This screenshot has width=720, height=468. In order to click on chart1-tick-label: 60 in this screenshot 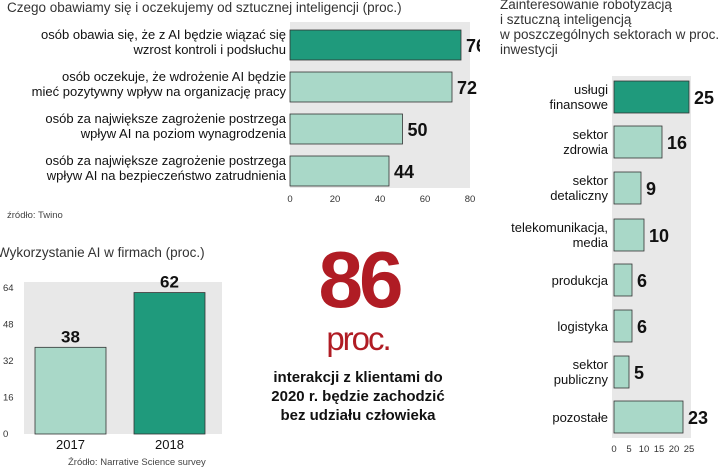, I will do `click(425, 199)`.